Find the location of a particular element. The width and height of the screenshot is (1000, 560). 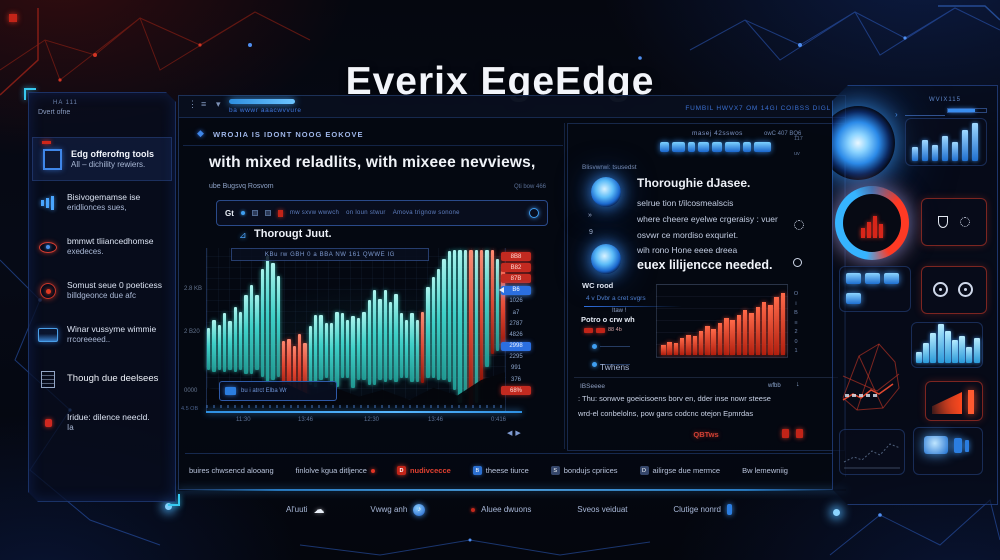

hud-progress-bar is located at coordinates (967, 110).